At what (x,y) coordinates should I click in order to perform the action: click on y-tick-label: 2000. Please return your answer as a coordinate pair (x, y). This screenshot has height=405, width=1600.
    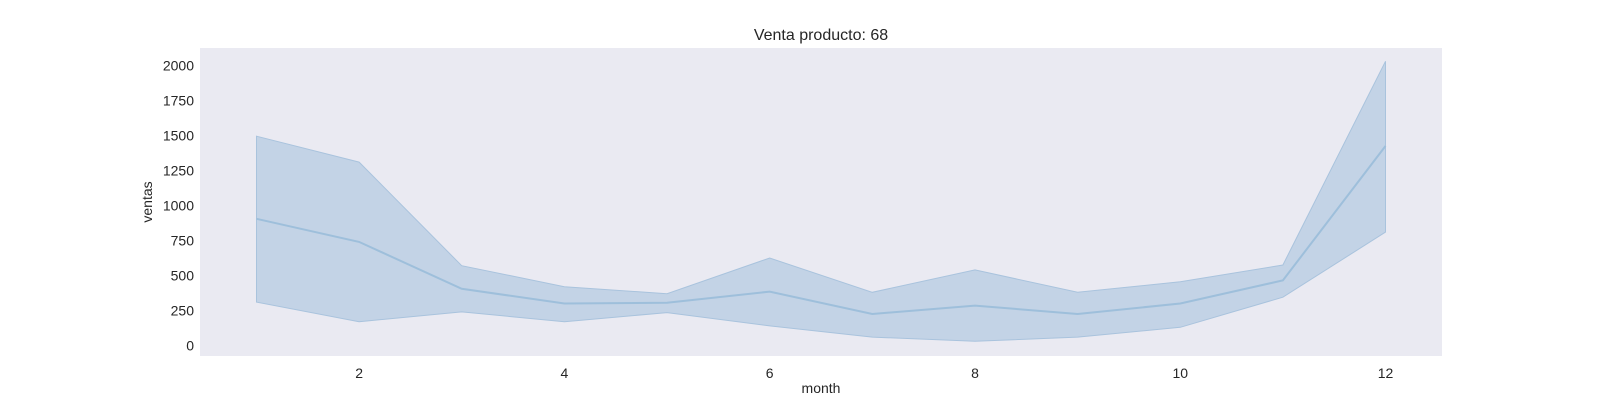
    Looking at the image, I should click on (178, 66).